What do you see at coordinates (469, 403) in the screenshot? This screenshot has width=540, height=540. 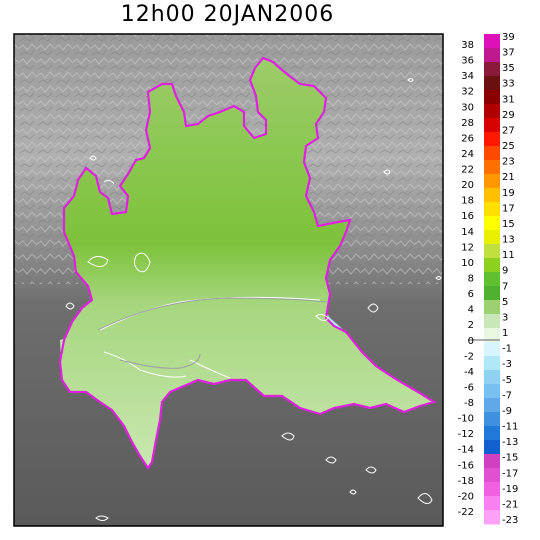 I see `legend-label-left: -8` at bounding box center [469, 403].